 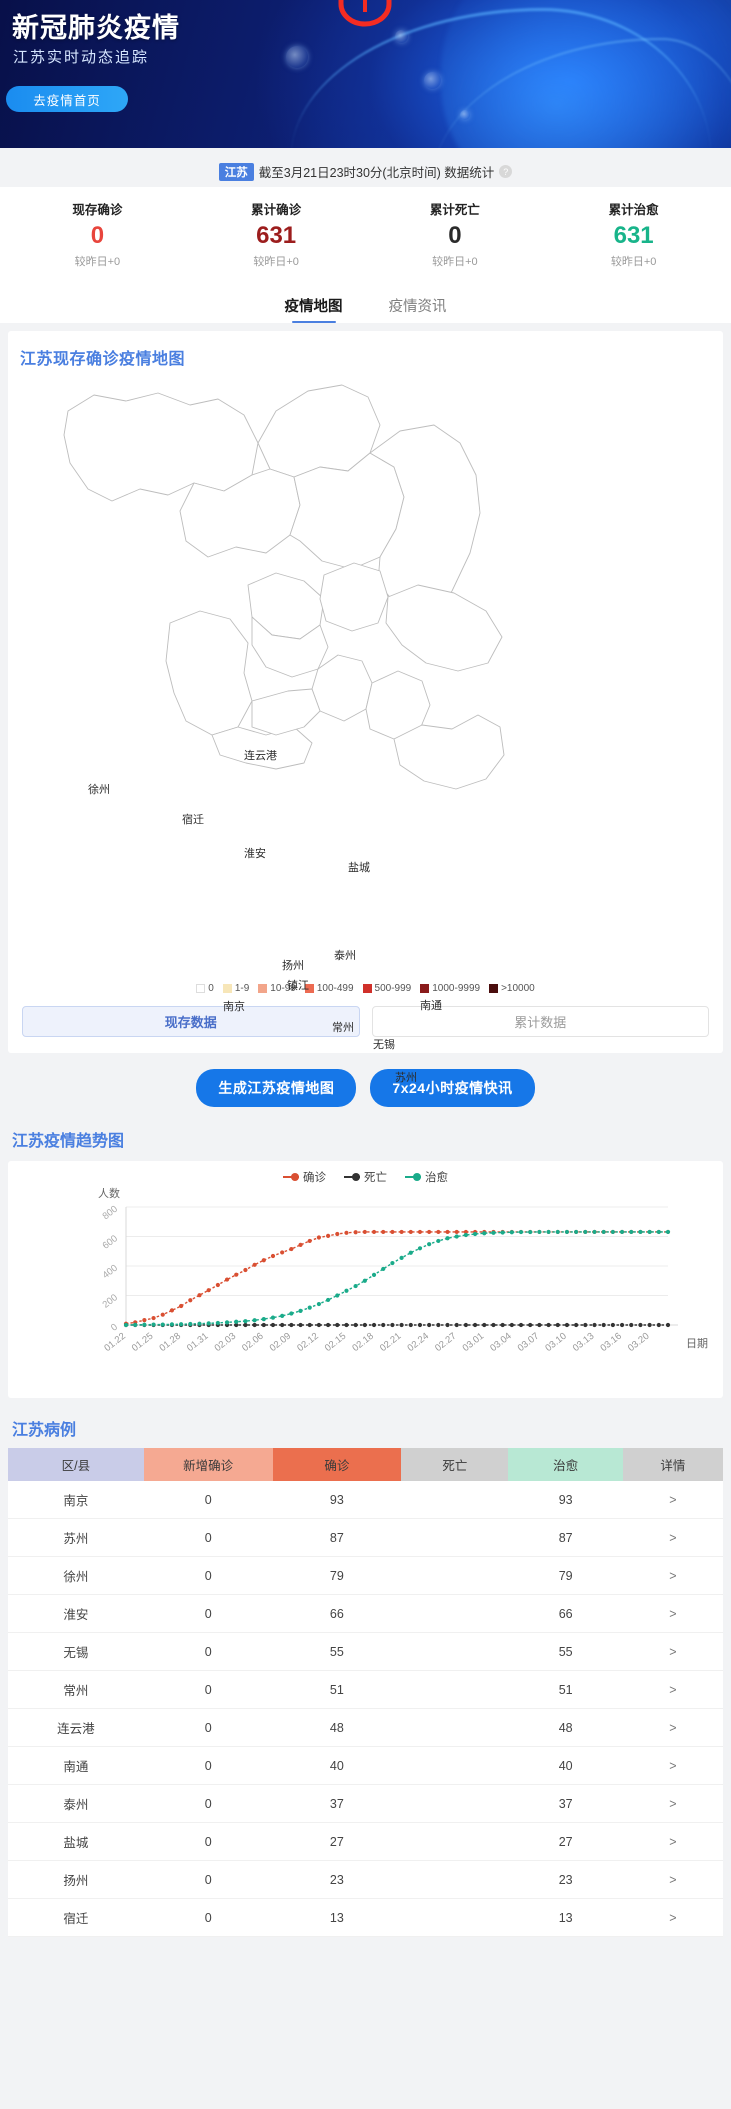 What do you see at coordinates (304, 1177) in the screenshot?
I see `legend-confirmed: 确诊` at bounding box center [304, 1177].